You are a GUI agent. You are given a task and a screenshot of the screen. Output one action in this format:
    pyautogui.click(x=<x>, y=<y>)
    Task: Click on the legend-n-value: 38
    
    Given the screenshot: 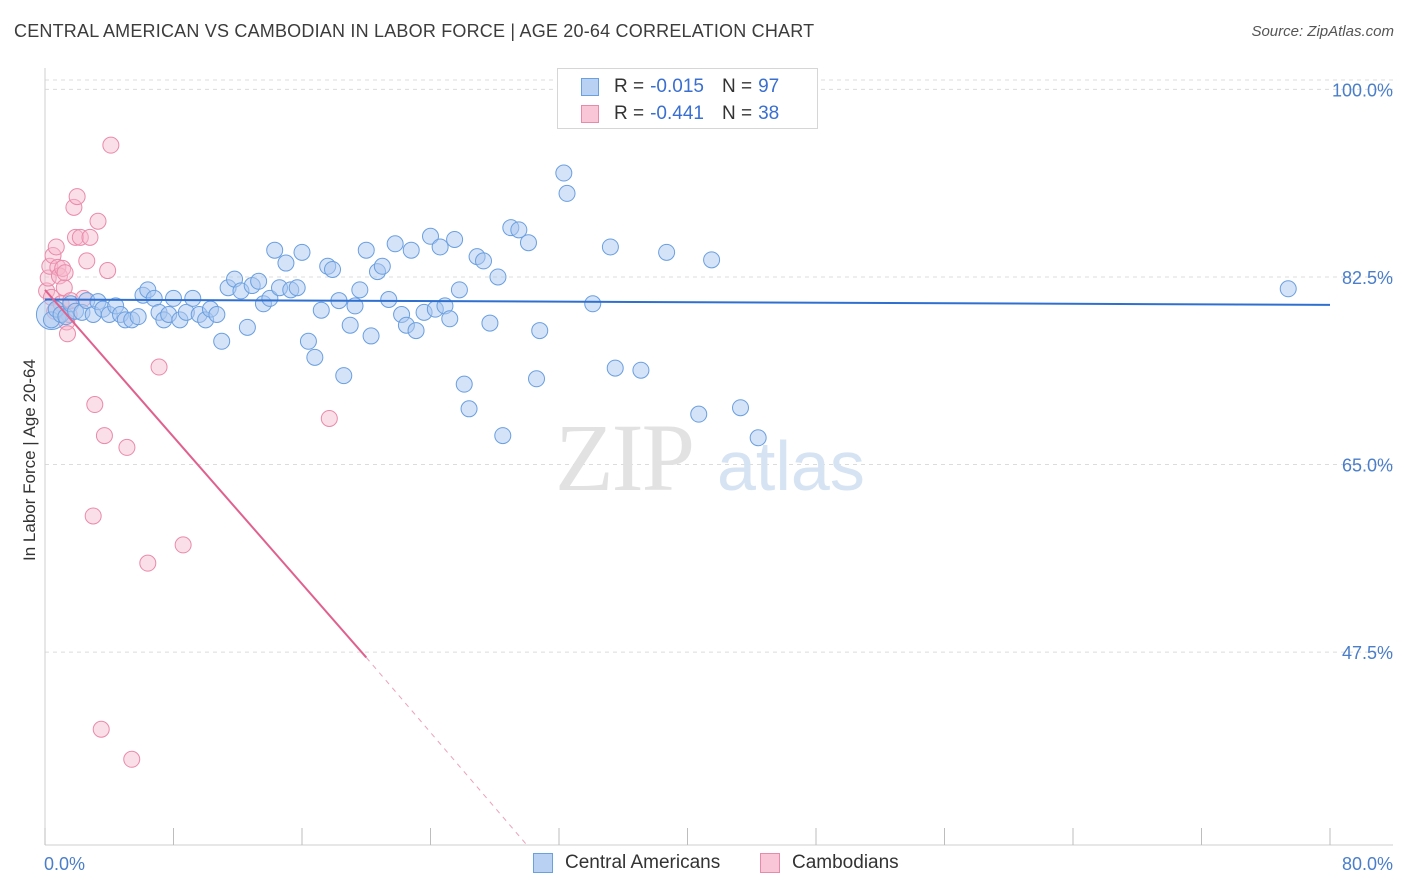 What is the action you would take?
    pyautogui.click(x=769, y=113)
    